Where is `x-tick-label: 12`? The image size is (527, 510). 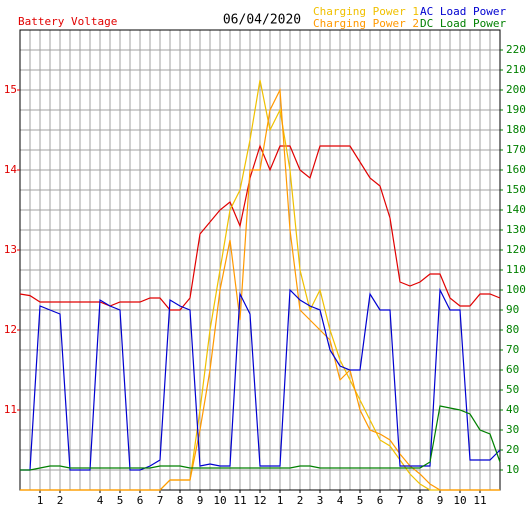 x-tick-label: 12 is located at coordinates (259, 500).